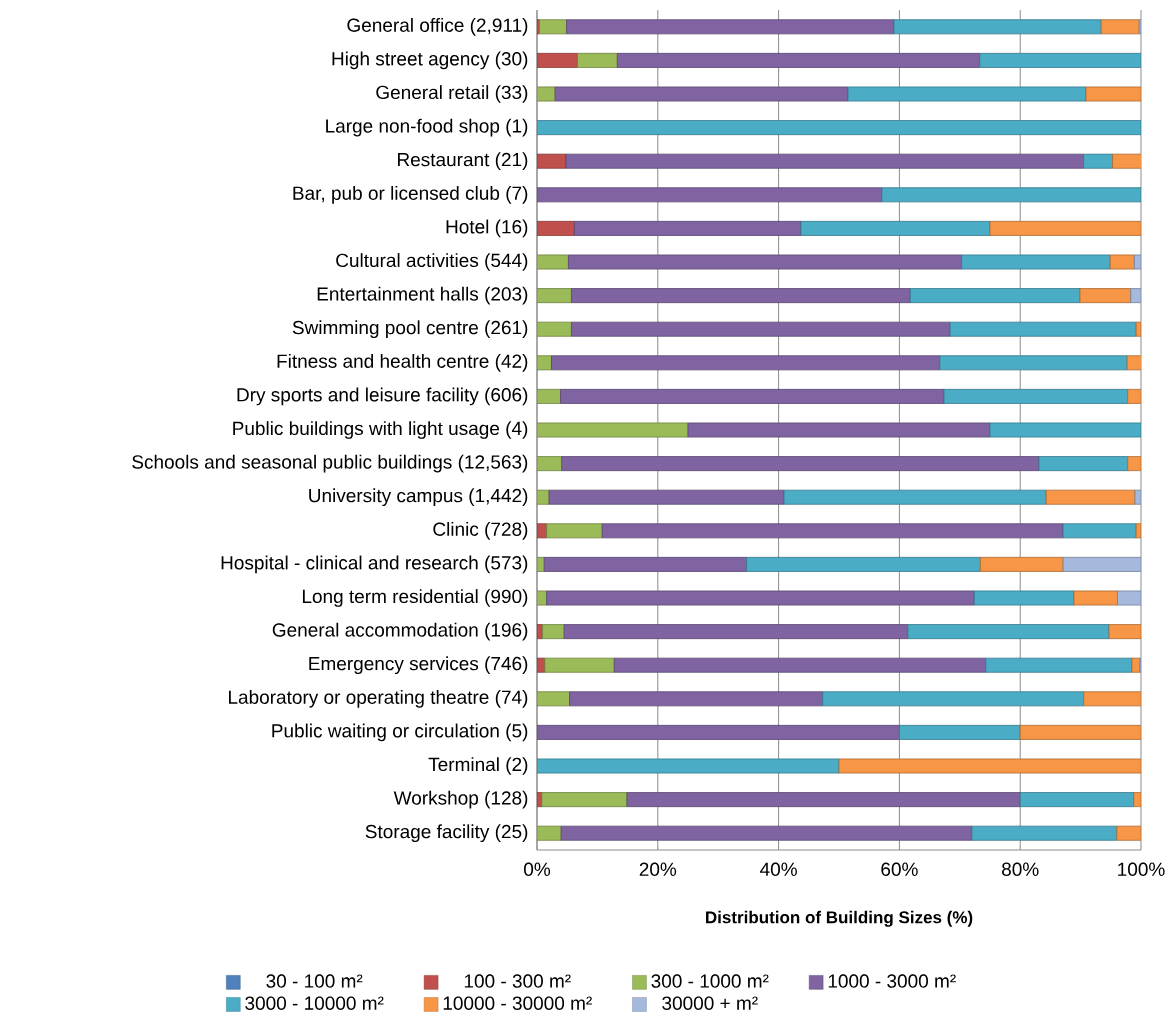 The height and width of the screenshot is (1031, 1176). Describe the element at coordinates (446, 833) in the screenshot. I see `y-tick-label: Storage facility (25)` at that location.